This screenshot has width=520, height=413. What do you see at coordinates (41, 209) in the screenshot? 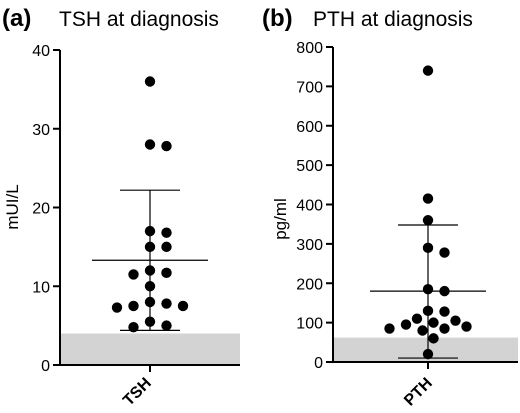
I see `panel-a-y-tick-label: 20` at bounding box center [41, 209].